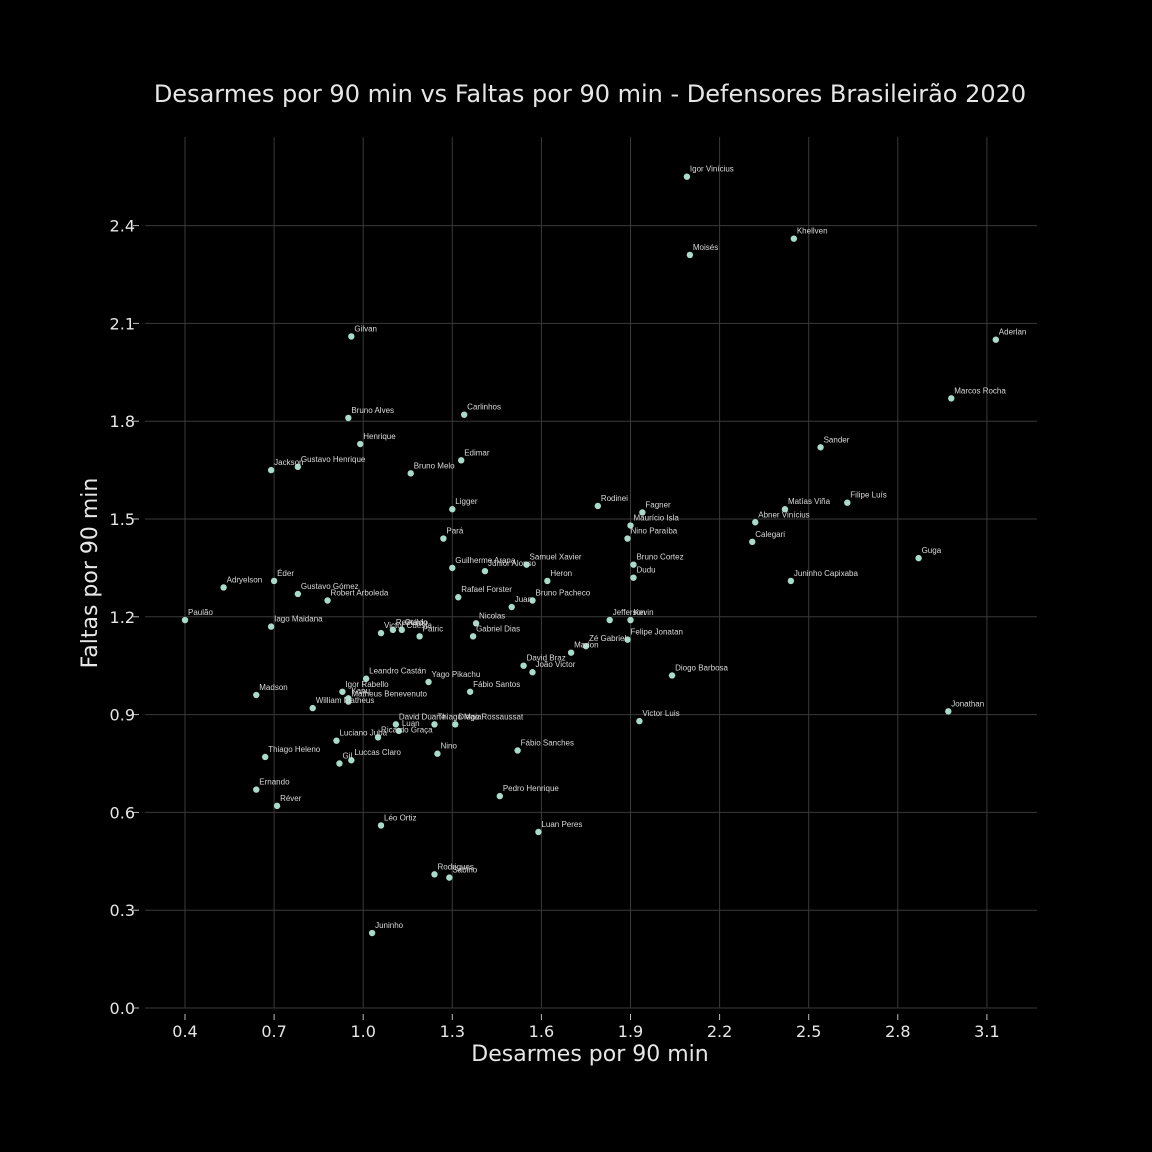 The image size is (1152, 1152). Describe the element at coordinates (434, 465) in the screenshot. I see `point-label: Bruno Melo` at that location.